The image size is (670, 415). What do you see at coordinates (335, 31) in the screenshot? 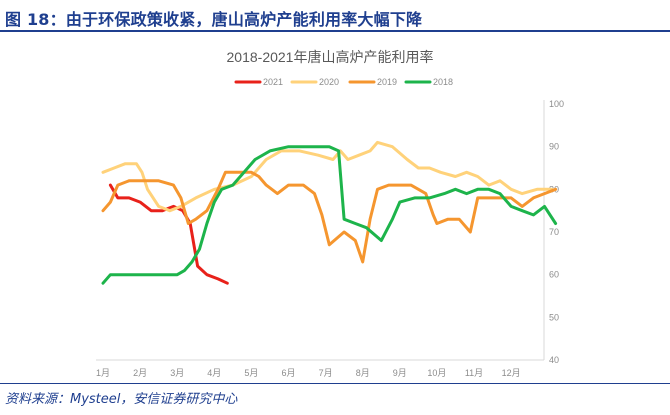
I see `header-rule` at bounding box center [335, 31].